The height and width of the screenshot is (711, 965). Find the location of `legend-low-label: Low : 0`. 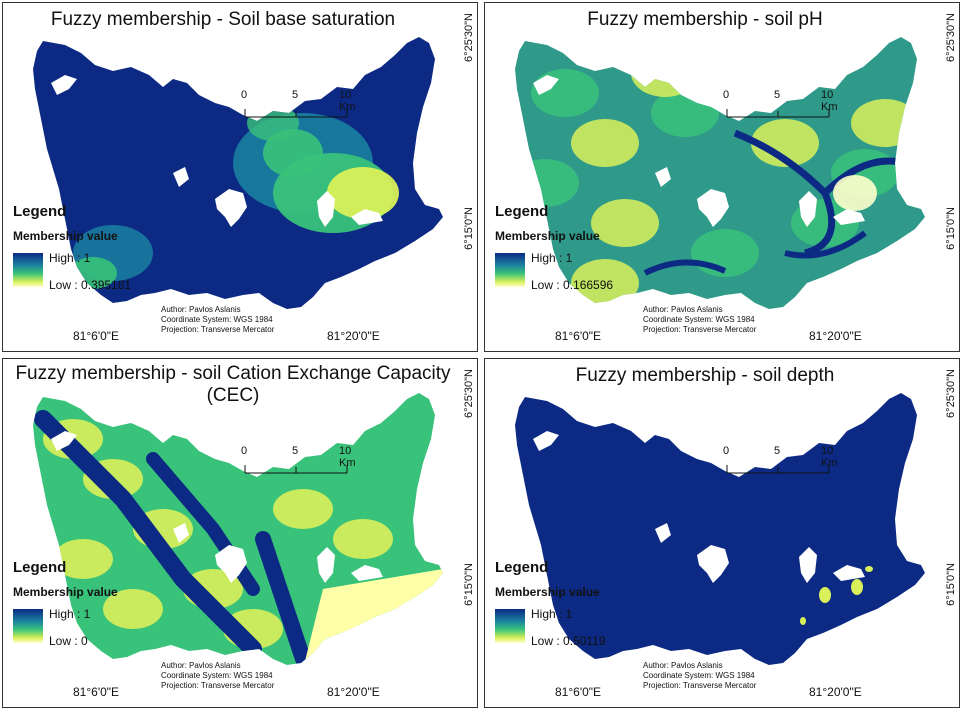

legend-low-label: Low : 0 is located at coordinates (68, 641).